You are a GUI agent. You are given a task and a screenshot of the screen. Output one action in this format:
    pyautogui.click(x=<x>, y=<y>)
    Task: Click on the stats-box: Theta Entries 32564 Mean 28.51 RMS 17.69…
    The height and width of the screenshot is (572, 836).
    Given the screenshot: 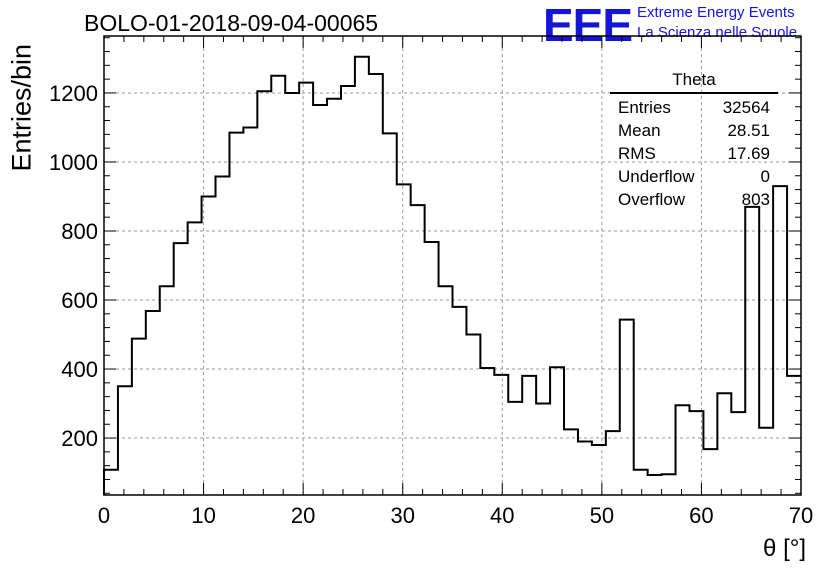 What is the action you would take?
    pyautogui.click(x=694, y=140)
    